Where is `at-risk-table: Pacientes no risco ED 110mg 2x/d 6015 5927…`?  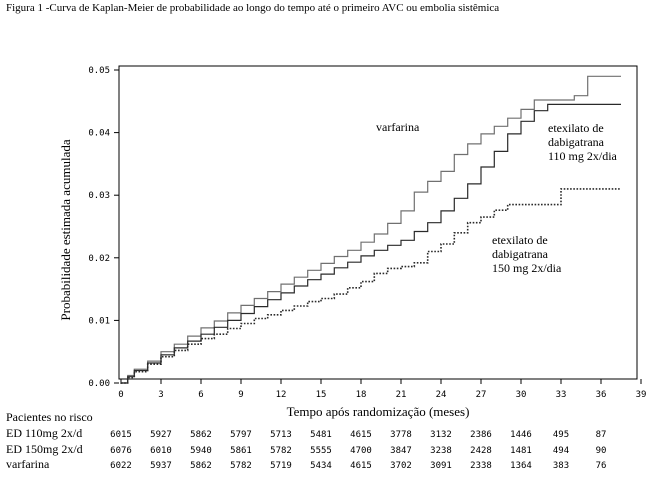 at-risk-table: Pacientes no risco ED 110mg 2x/d 6015 5927… is located at coordinates (306, 440).